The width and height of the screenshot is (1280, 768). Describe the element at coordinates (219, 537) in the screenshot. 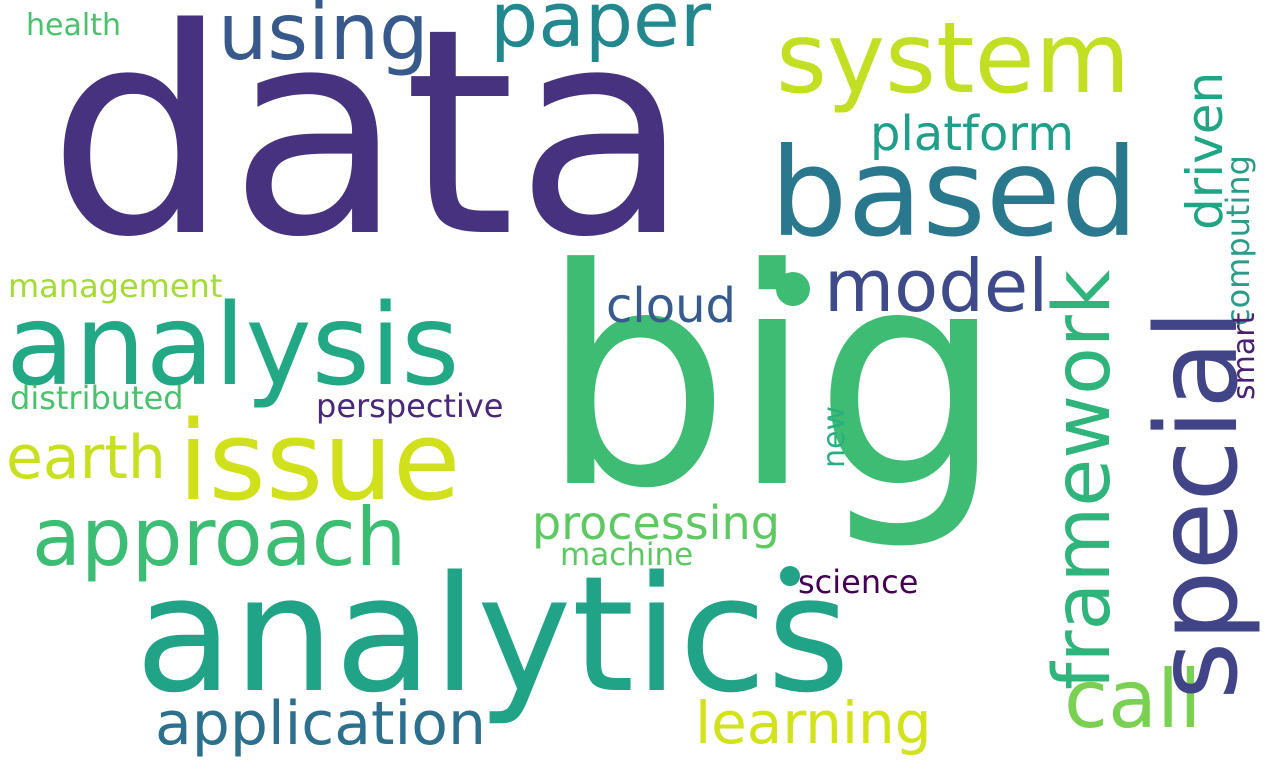

I see `word-approach: approach` at that location.